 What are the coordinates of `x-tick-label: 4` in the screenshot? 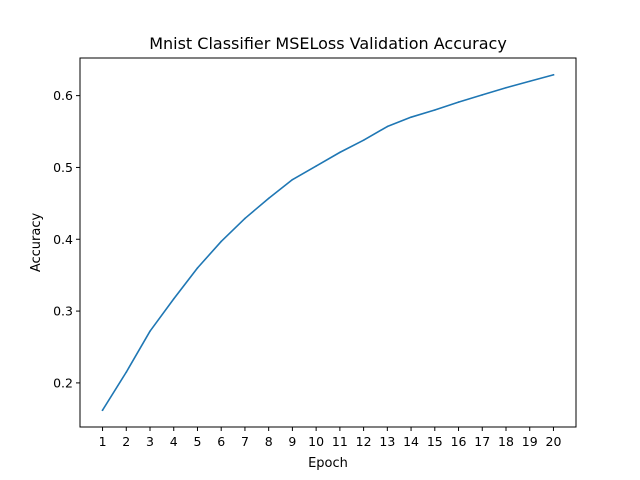 It's located at (174, 441).